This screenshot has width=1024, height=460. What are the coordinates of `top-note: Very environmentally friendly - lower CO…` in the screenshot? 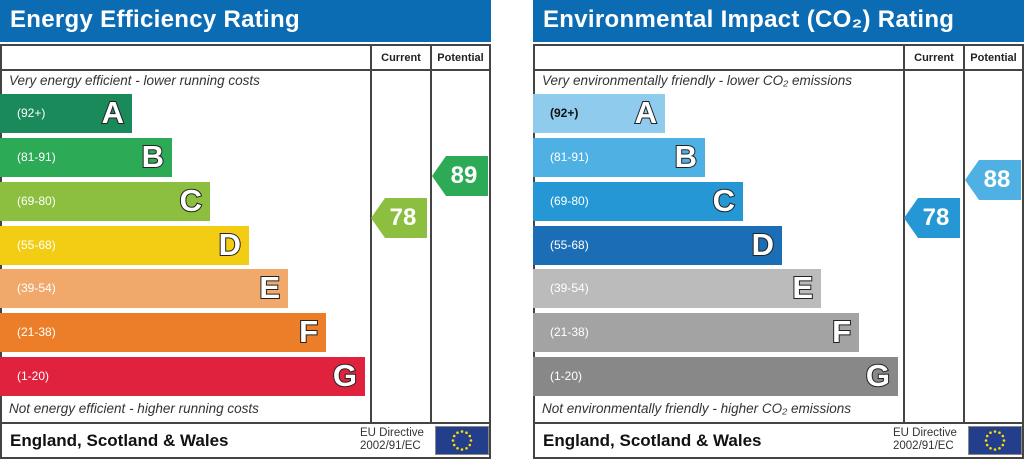 It's located at (697, 80).